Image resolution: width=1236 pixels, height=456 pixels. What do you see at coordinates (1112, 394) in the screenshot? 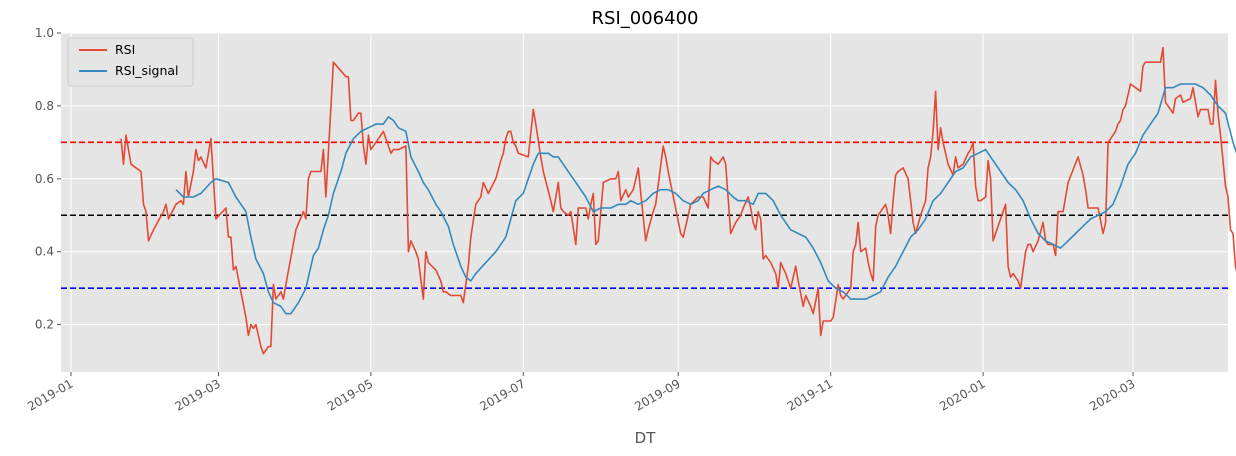
I see `x-tick-label: 2020-03` at bounding box center [1112, 394].